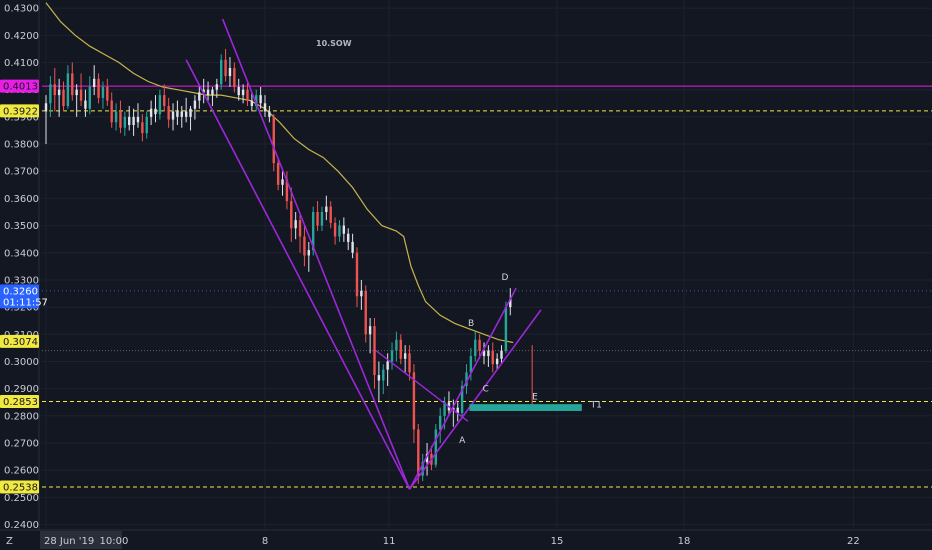 This screenshot has width=932, height=550. Describe the element at coordinates (21, 226) in the screenshot. I see `y-tick-label: 0.3500` at that location.